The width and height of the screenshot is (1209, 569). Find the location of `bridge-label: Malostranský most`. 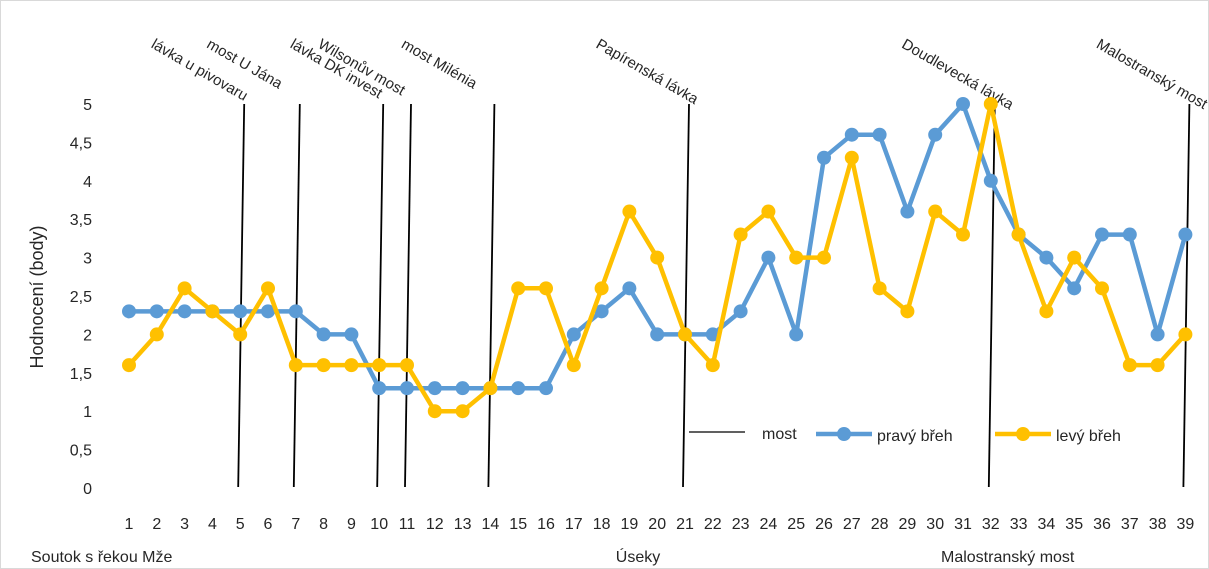

bridge-label: Malostranský most is located at coordinates (1150, 75).